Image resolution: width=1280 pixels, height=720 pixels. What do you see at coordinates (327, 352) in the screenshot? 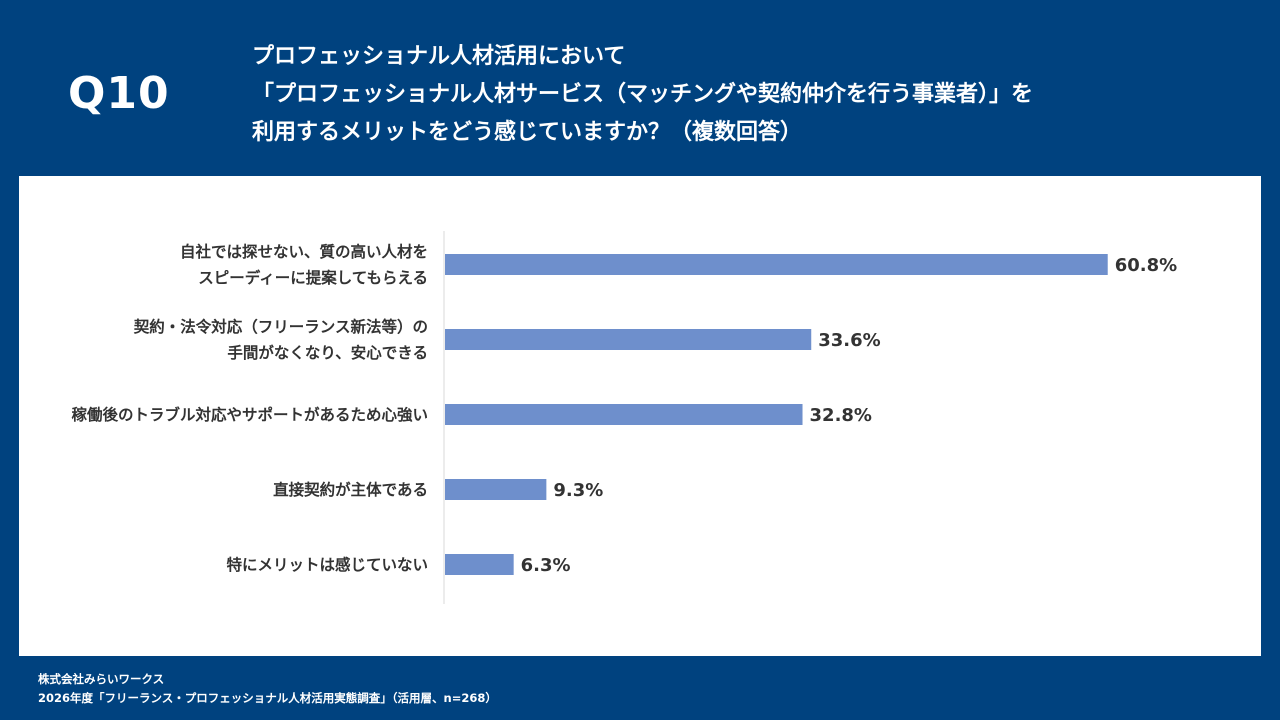
I see `category-label-2-line-2: 手間がなくなり、安心できる` at bounding box center [327, 352].